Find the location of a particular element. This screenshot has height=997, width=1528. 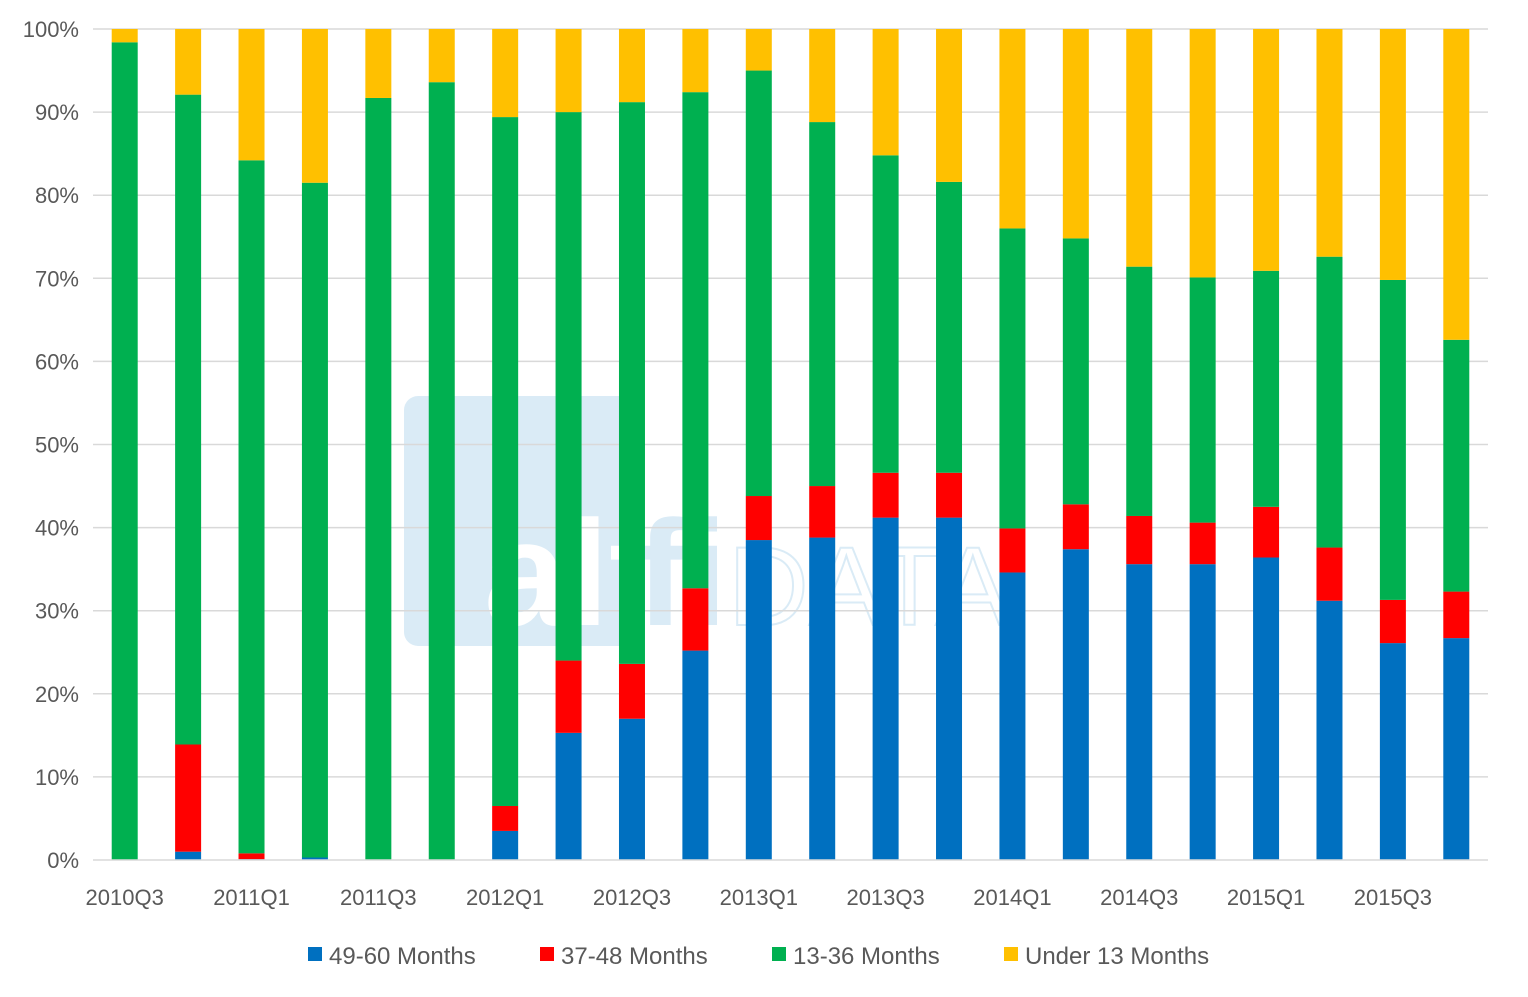

legend-item: 13-36 Months is located at coordinates (856, 956).